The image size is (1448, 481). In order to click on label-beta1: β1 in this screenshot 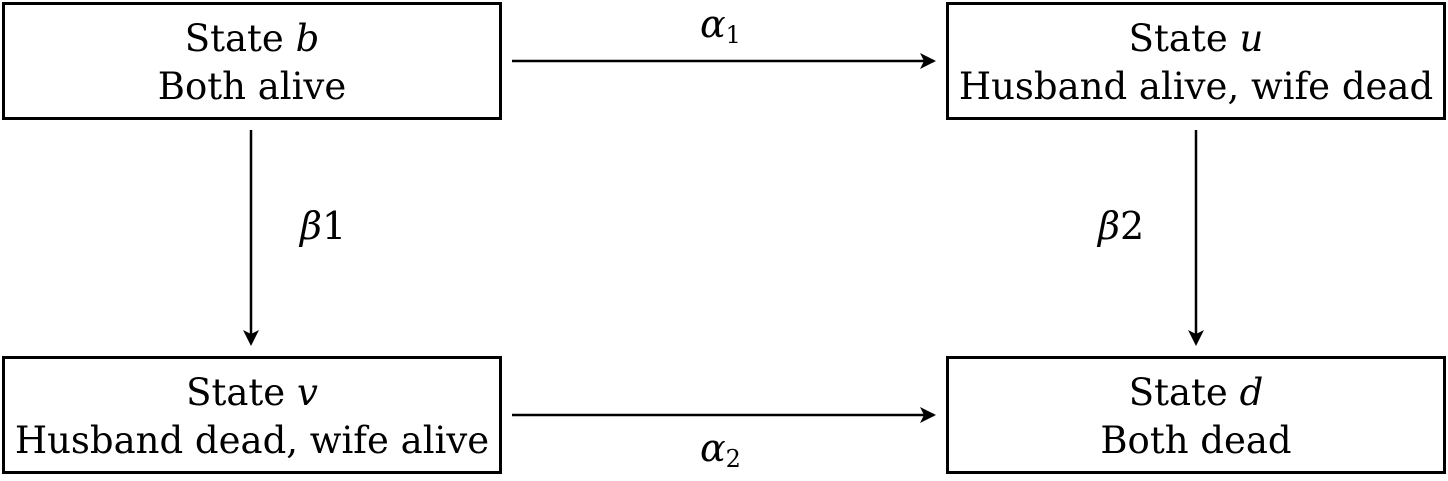, I will do `click(323, 226)`.